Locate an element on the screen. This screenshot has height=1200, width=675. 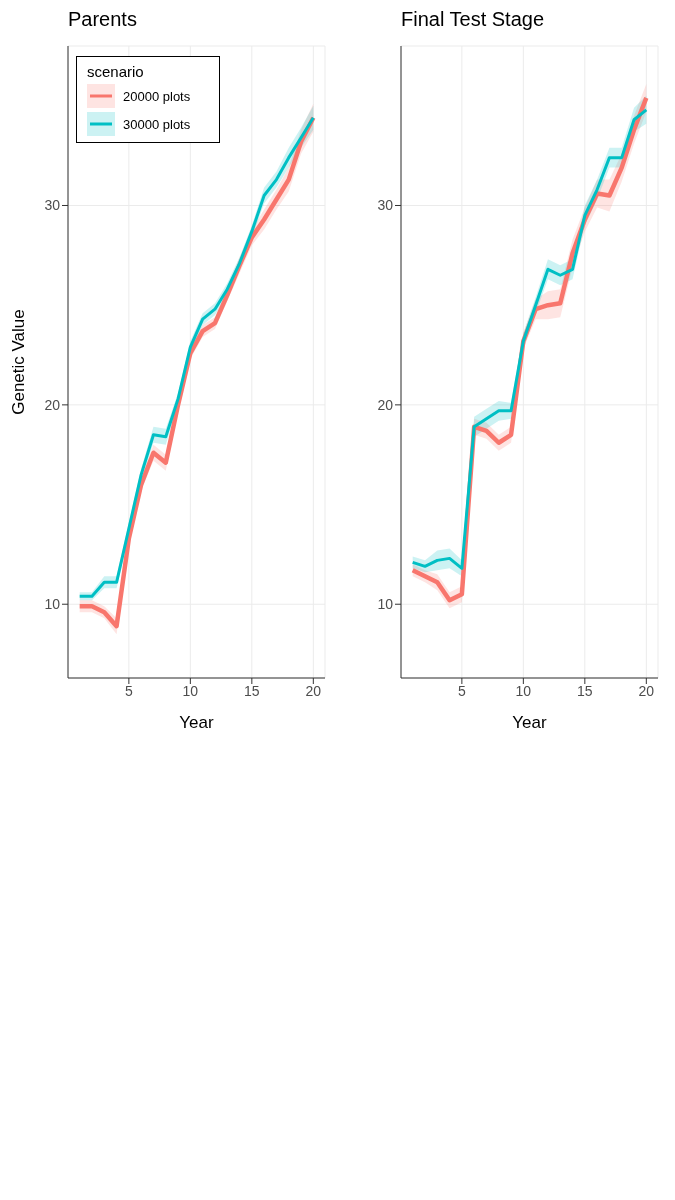
chart-title: Final Test Stage is located at coordinates (473, 20).